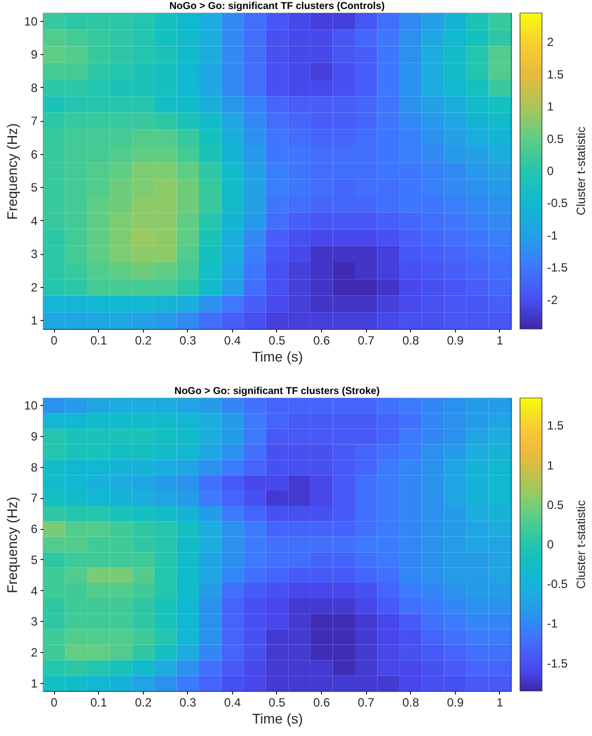 This screenshot has width=592, height=736. What do you see at coordinates (550, 42) in the screenshot?
I see `color-bar-label: 2` at bounding box center [550, 42].